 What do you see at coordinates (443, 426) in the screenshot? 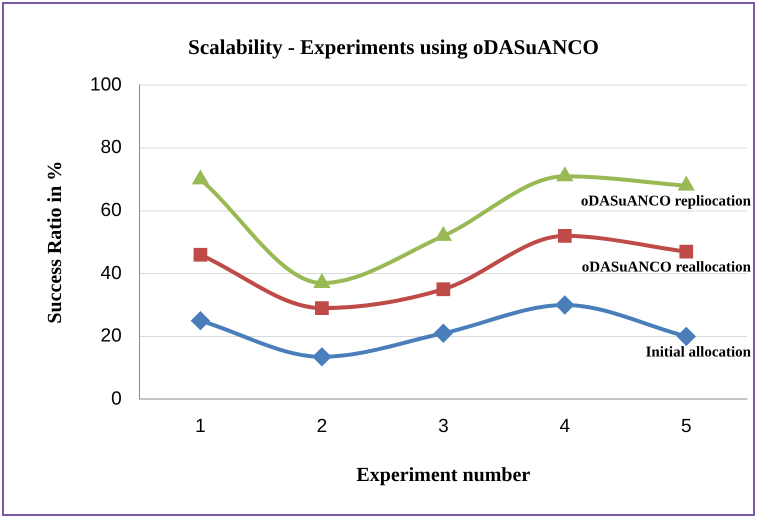
I see `x-tick-label: 3` at bounding box center [443, 426].